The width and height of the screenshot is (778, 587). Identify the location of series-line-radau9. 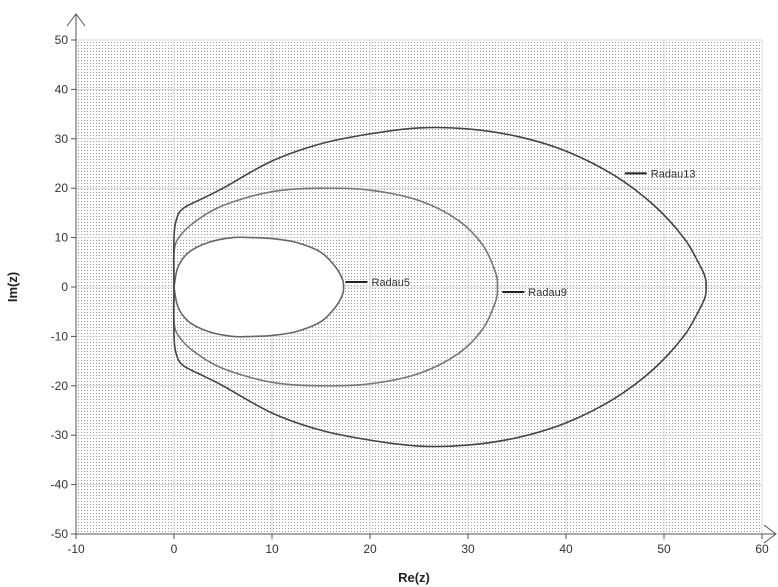
(335, 287).